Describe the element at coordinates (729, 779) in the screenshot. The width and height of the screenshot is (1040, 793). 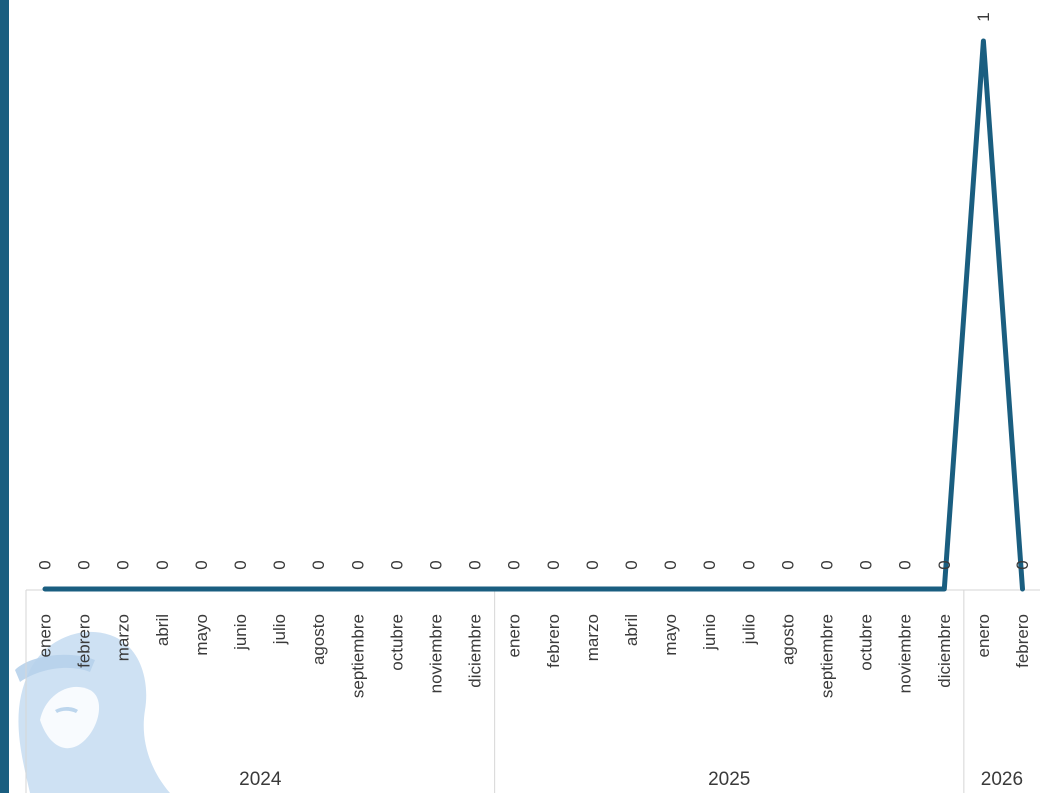
I see `year-tick-label: 2025` at that location.